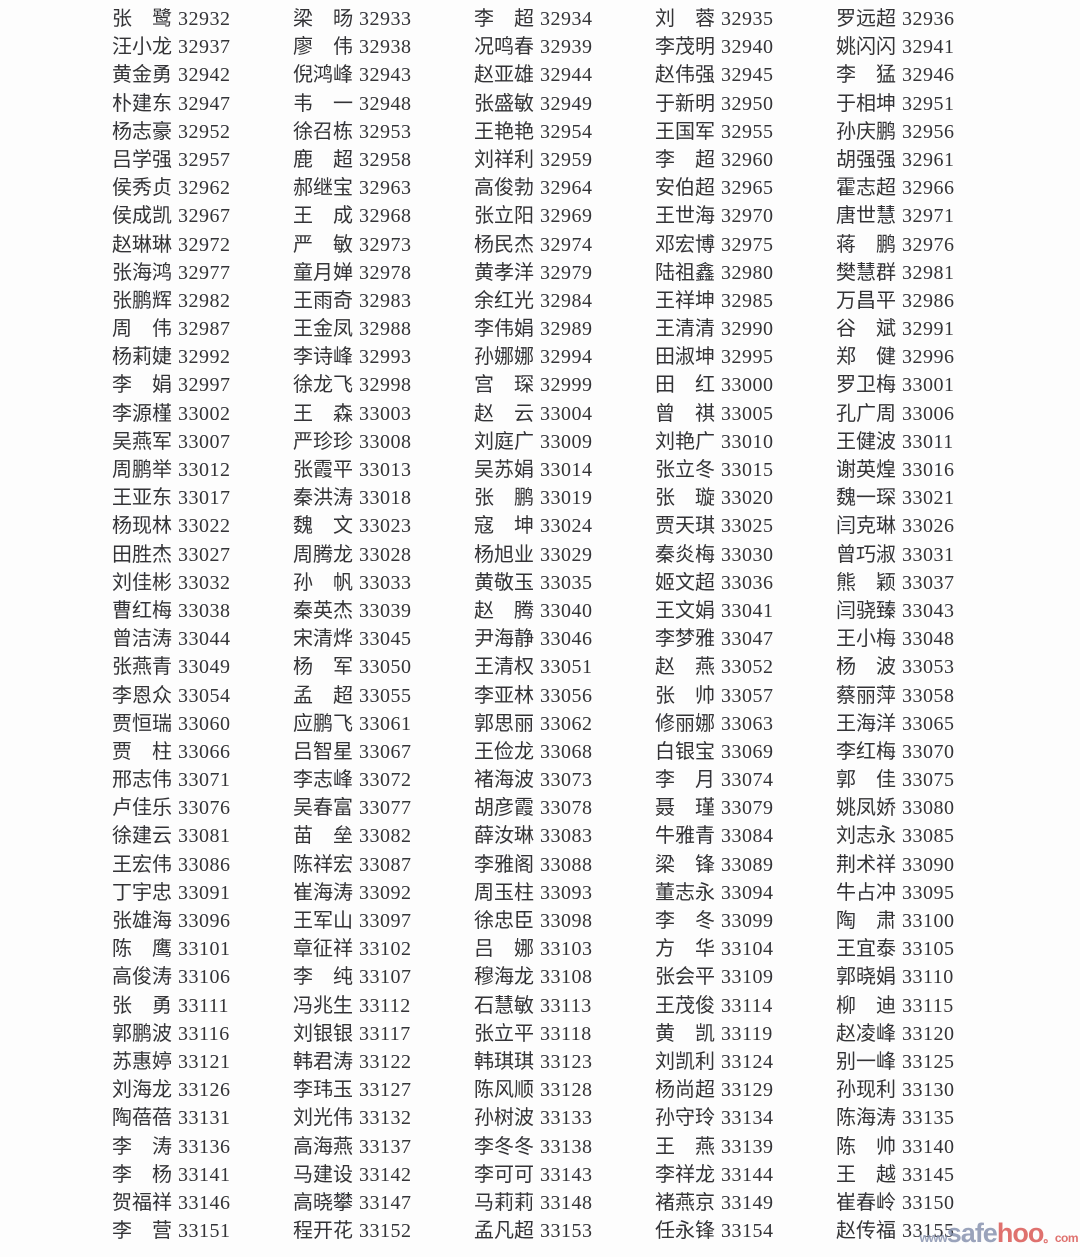  What do you see at coordinates (504, 1118) in the screenshot?
I see `person-name: 孙树波` at bounding box center [504, 1118].